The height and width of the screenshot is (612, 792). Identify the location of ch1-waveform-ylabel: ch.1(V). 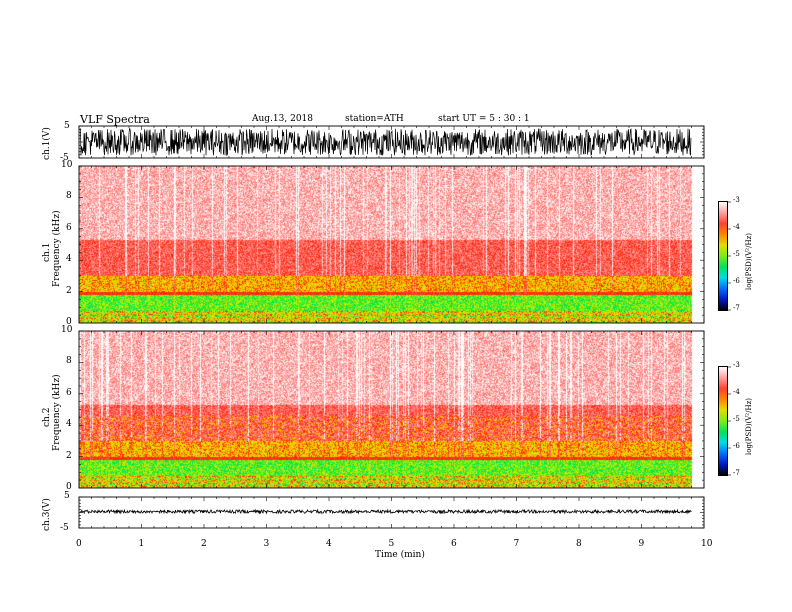
(47, 143).